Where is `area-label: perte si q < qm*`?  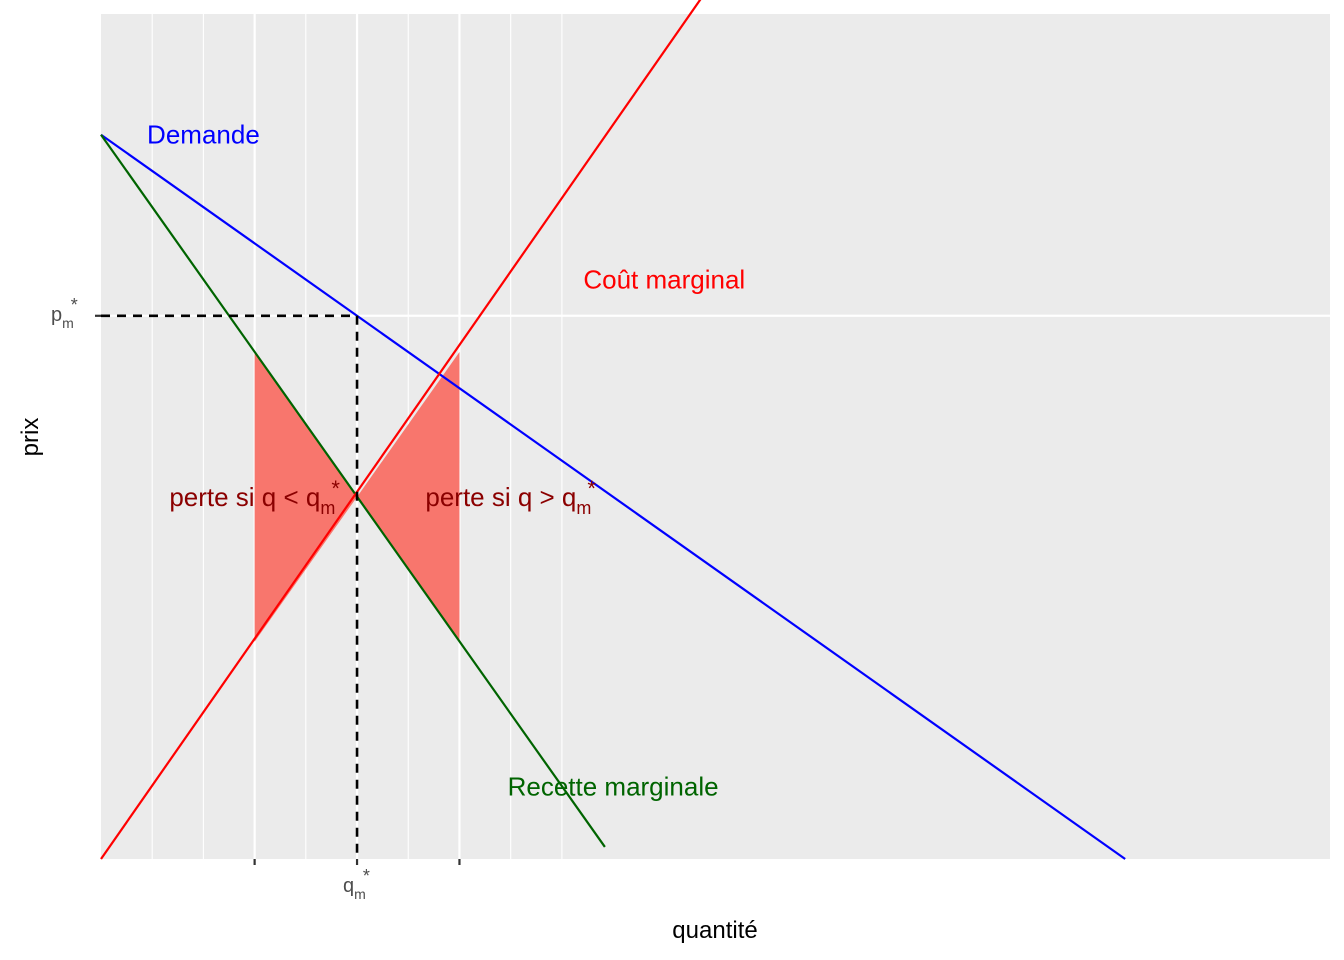
area-label: perte si q < qm* is located at coordinates (254, 497).